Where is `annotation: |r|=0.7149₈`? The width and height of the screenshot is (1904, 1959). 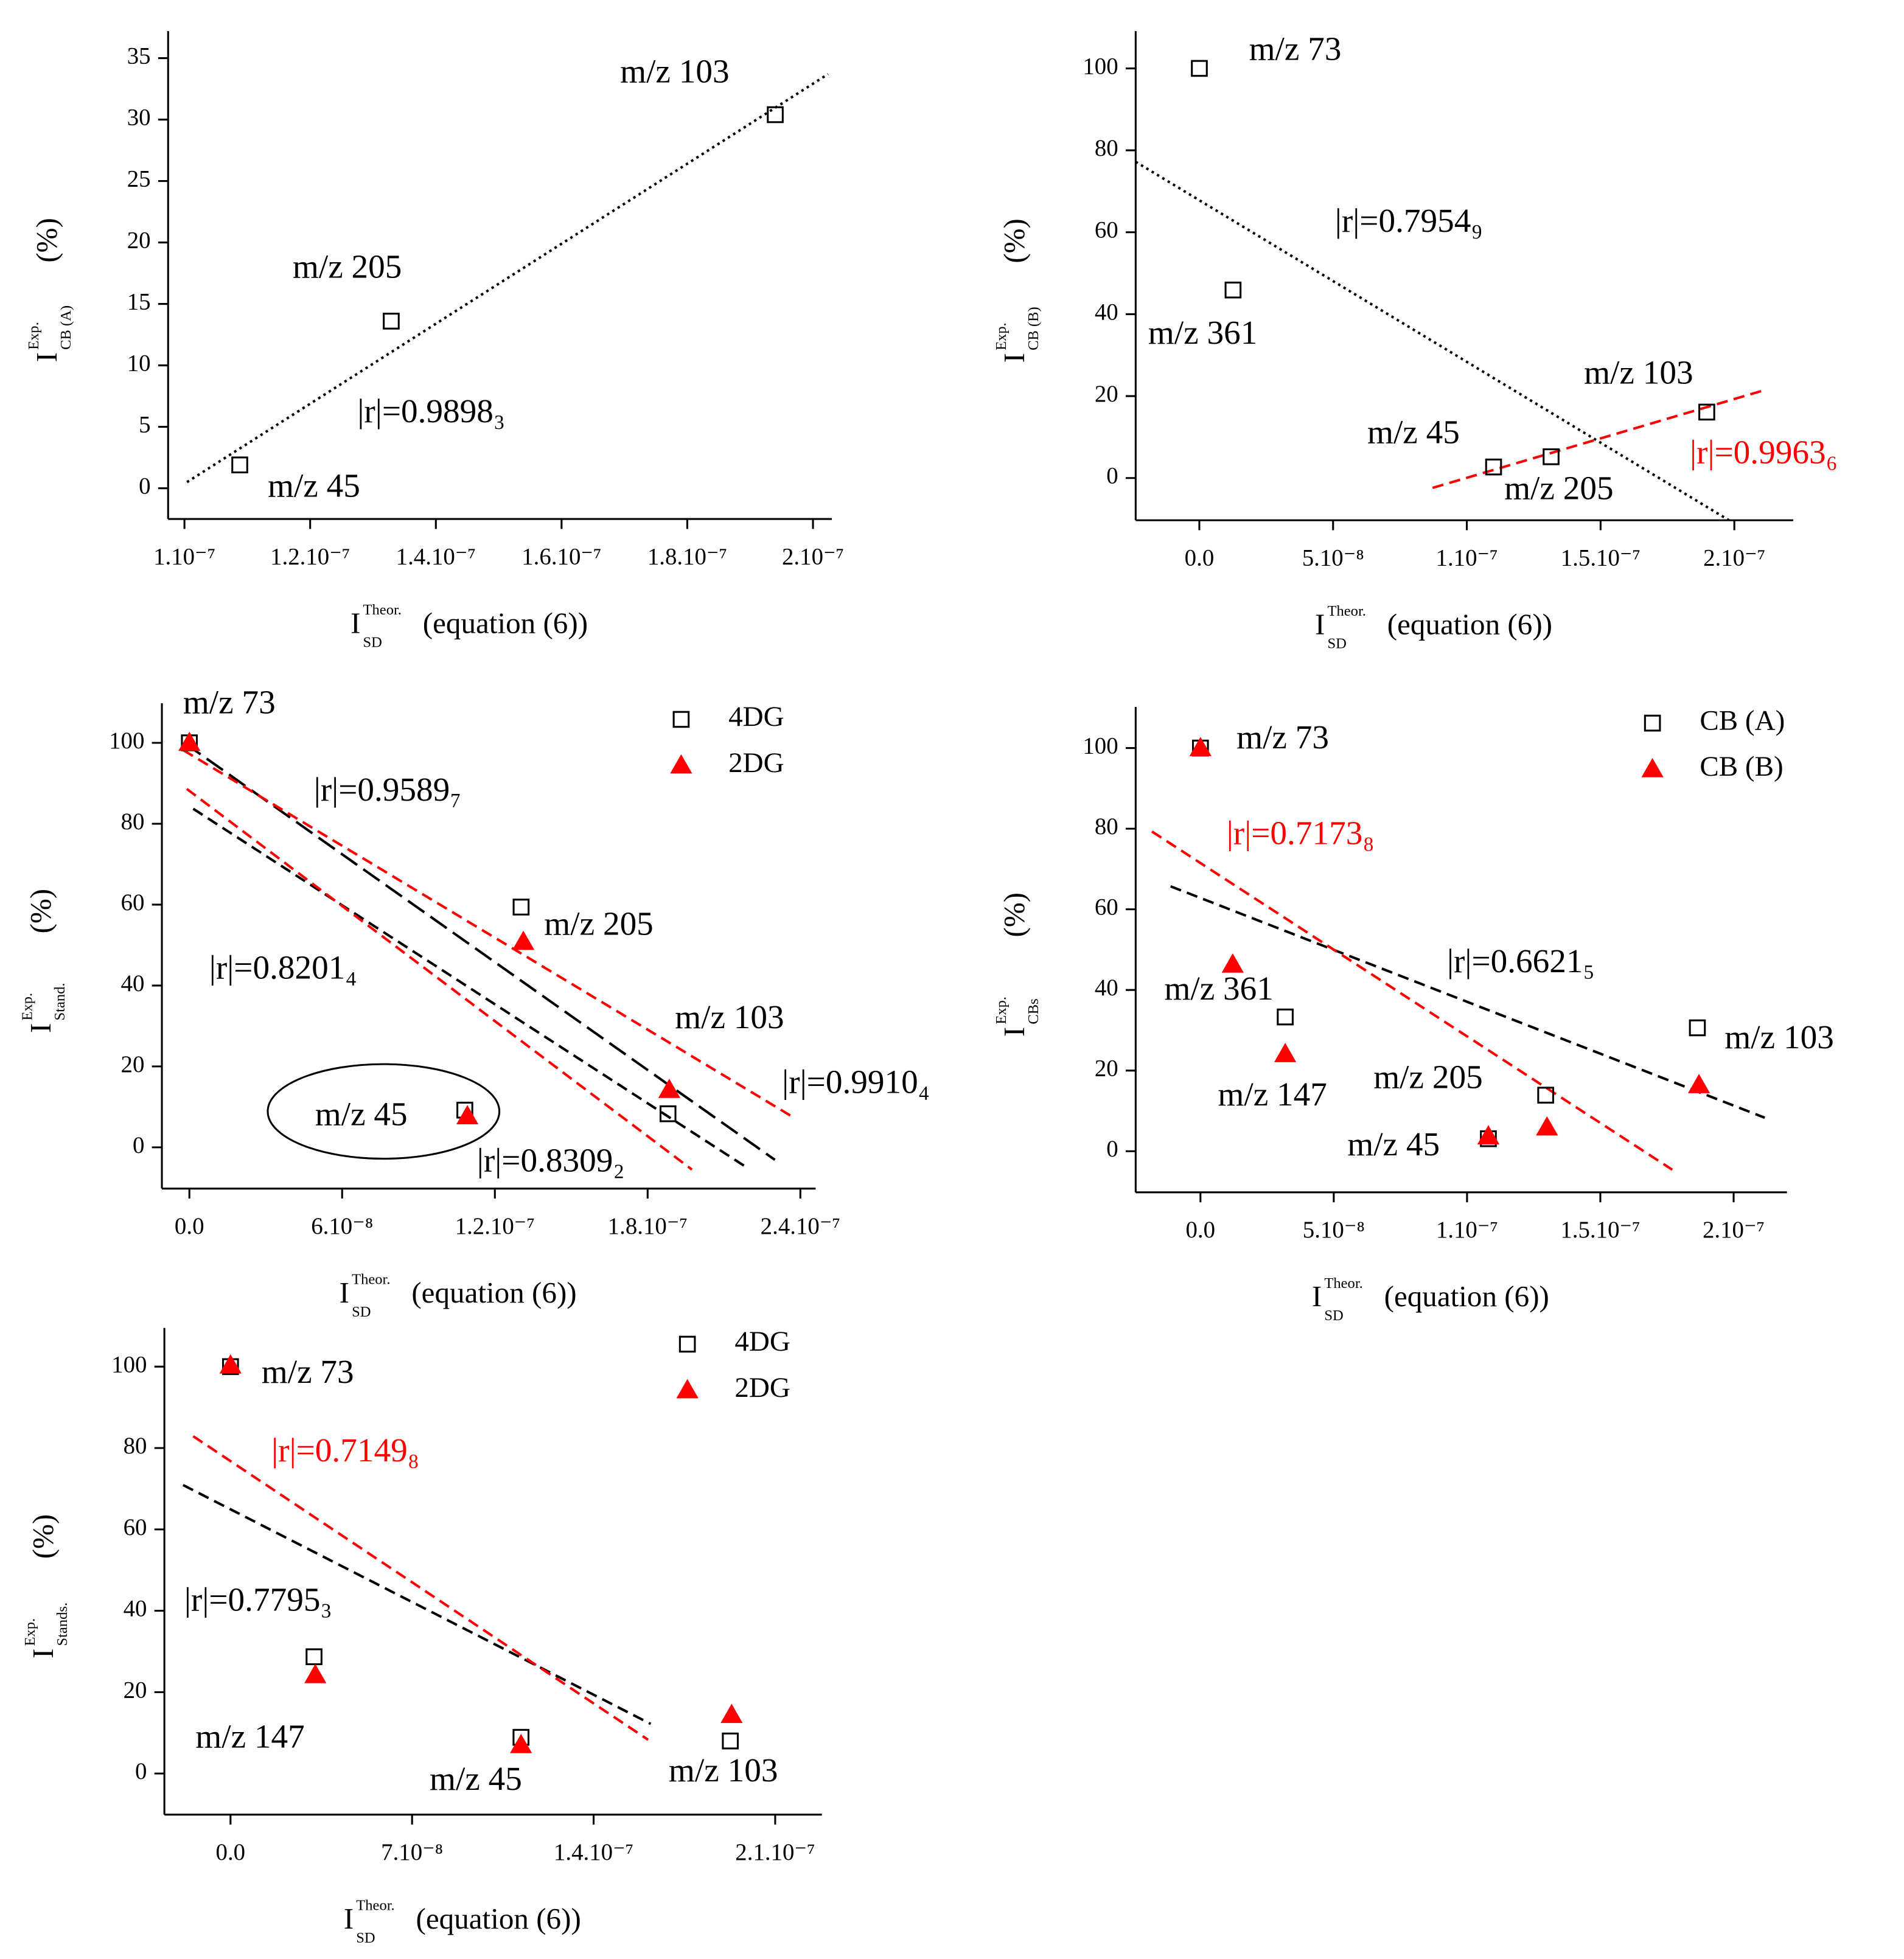
annotation: |r|=0.7149₈ is located at coordinates (345, 1450).